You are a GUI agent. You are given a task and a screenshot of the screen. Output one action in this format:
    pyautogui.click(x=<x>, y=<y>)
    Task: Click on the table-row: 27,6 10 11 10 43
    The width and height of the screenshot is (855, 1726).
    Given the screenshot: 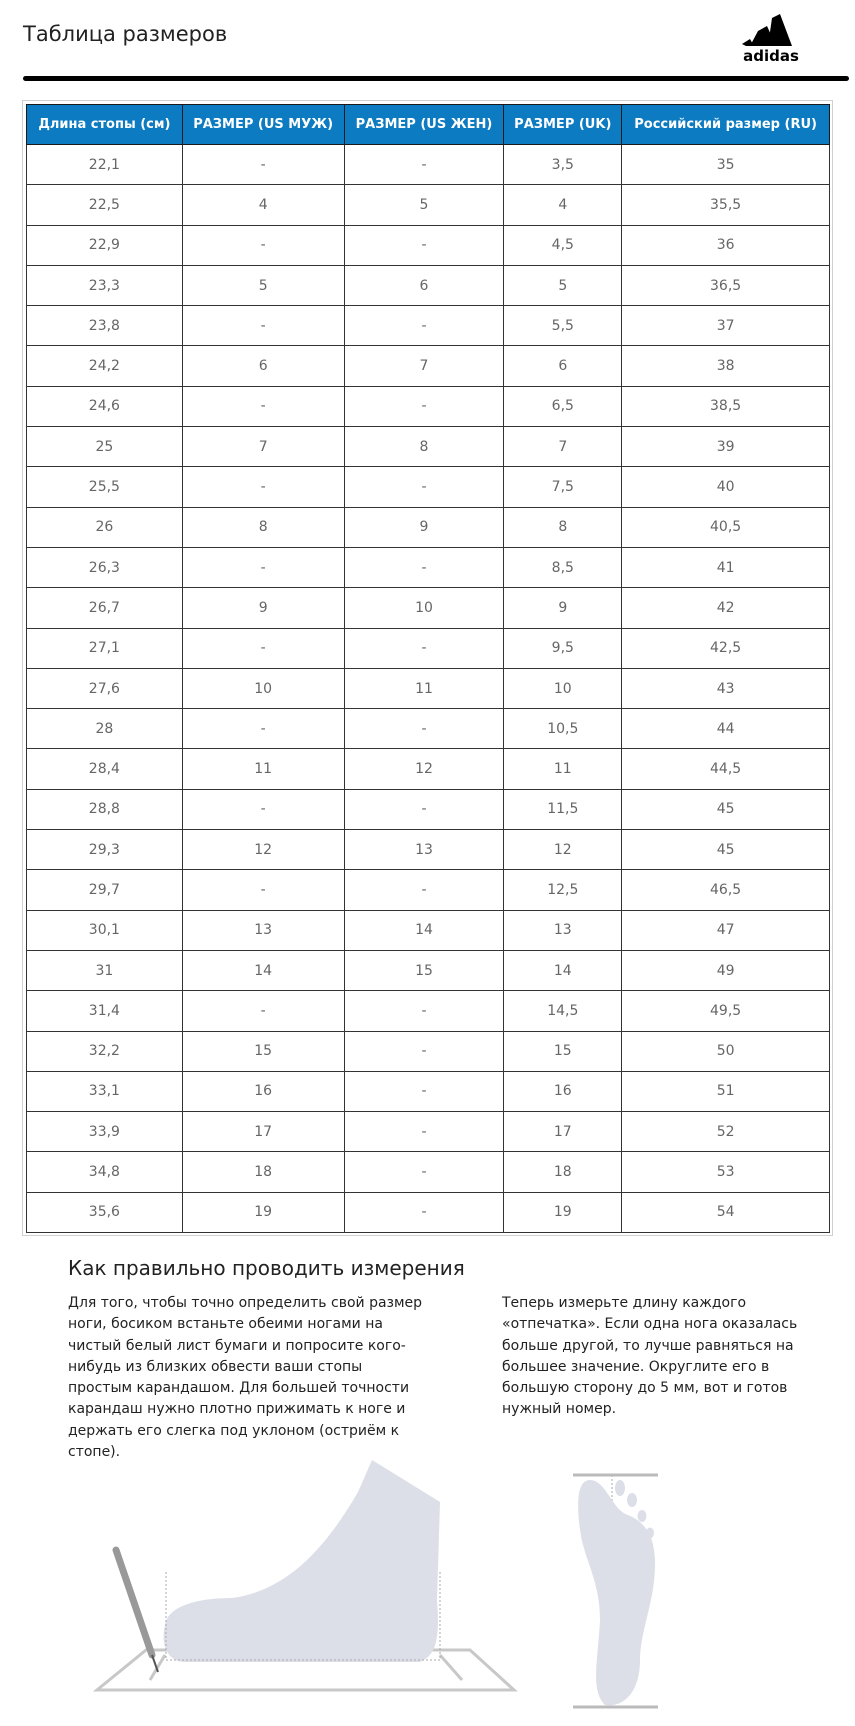 What is the action you would take?
    pyautogui.click(x=428, y=688)
    